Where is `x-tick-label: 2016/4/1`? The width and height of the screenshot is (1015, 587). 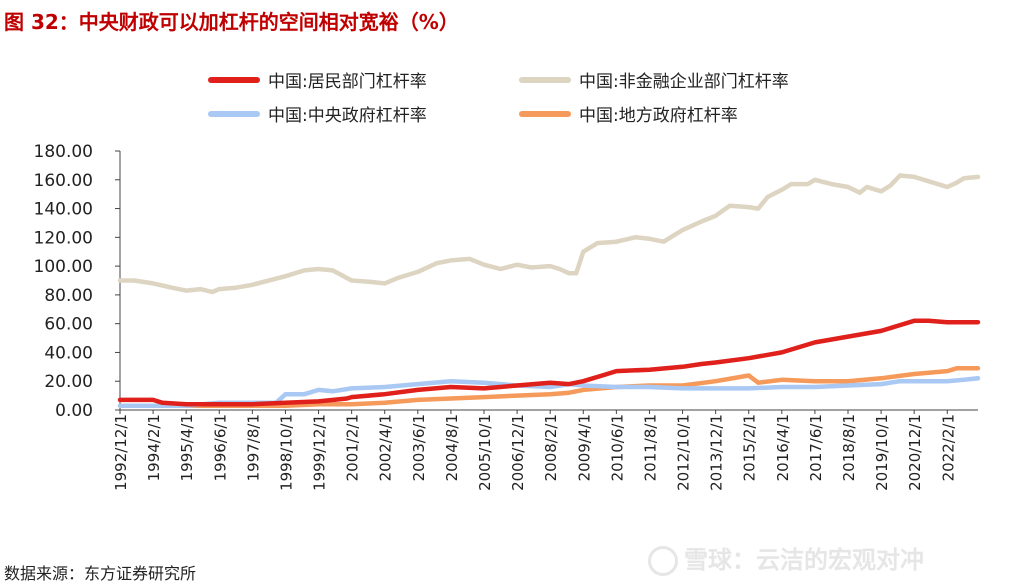 x-tick-label: 2016/4/1 is located at coordinates (783, 447).